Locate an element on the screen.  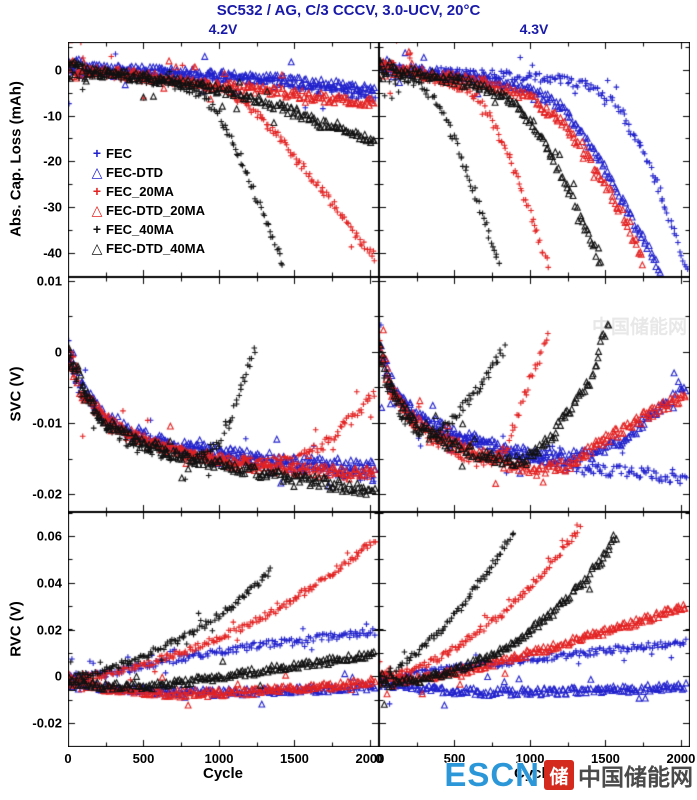
y-axis-label-rvc: RVC (V) is located at coordinates (16, 629).